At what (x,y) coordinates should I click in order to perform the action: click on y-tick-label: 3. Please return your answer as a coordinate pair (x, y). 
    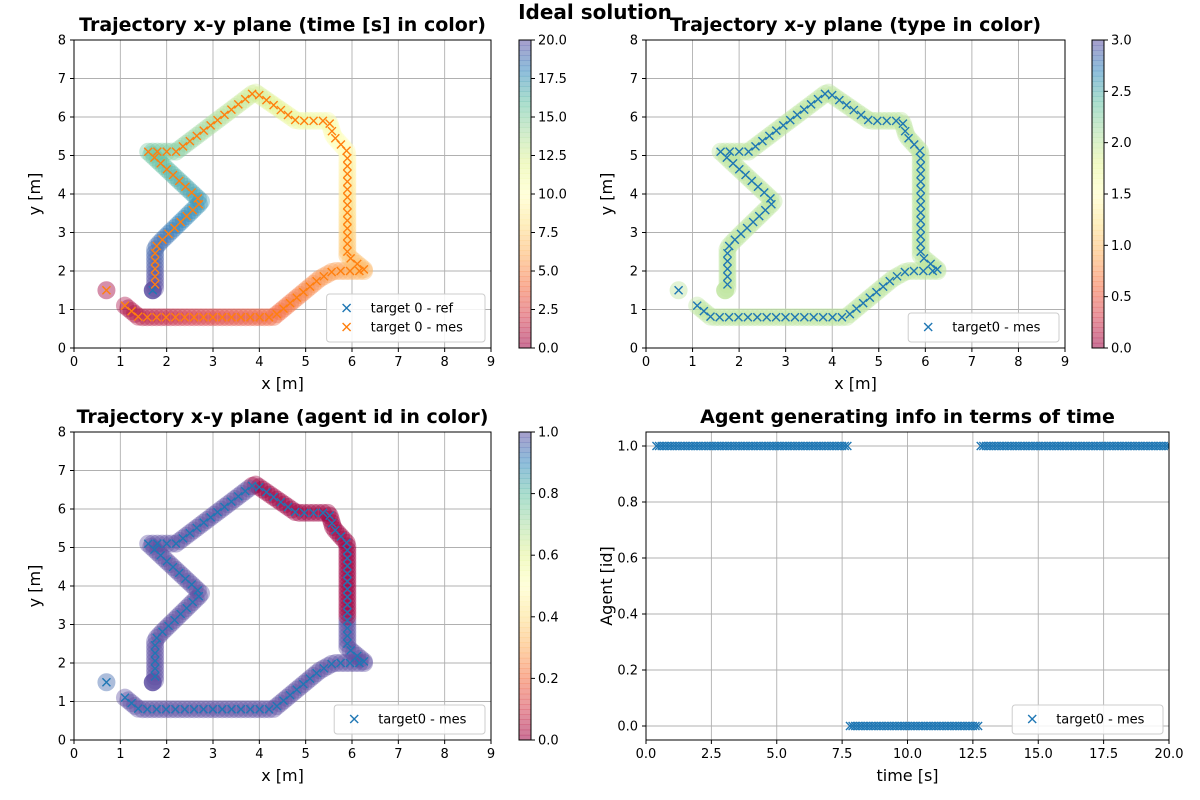
    Looking at the image, I should click on (62, 625).